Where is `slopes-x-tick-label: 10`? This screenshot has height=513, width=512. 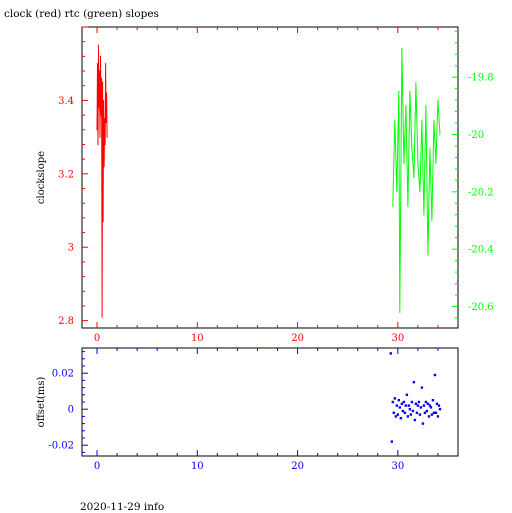
slopes-x-tick-label: 10 is located at coordinates (197, 338).